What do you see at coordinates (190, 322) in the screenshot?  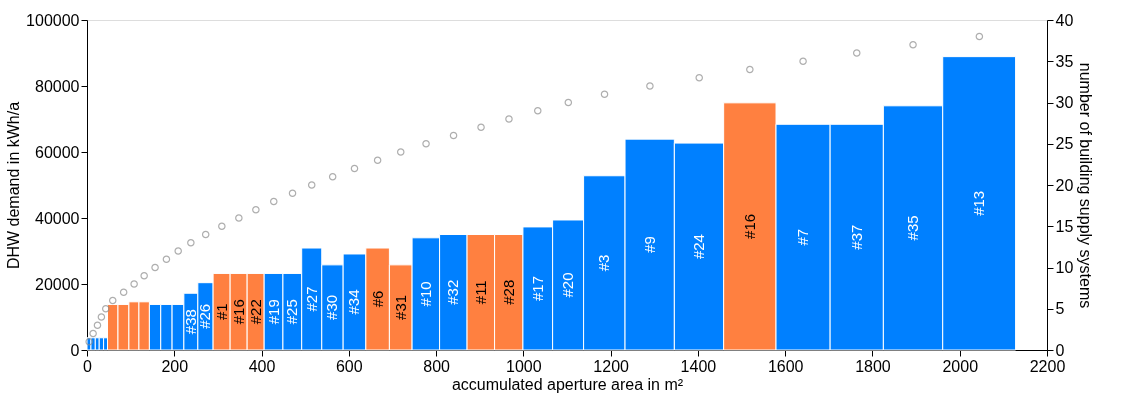 I see `annotation: #38` at bounding box center [190, 322].